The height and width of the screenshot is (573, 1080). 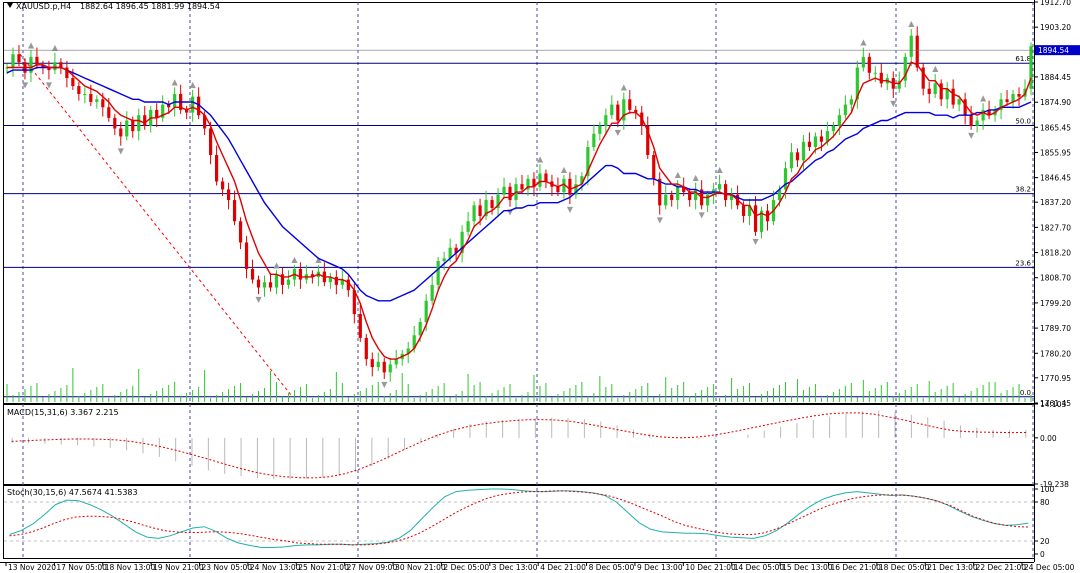 I want to click on macd-tick-label: 14.103, so click(x=1053, y=404).